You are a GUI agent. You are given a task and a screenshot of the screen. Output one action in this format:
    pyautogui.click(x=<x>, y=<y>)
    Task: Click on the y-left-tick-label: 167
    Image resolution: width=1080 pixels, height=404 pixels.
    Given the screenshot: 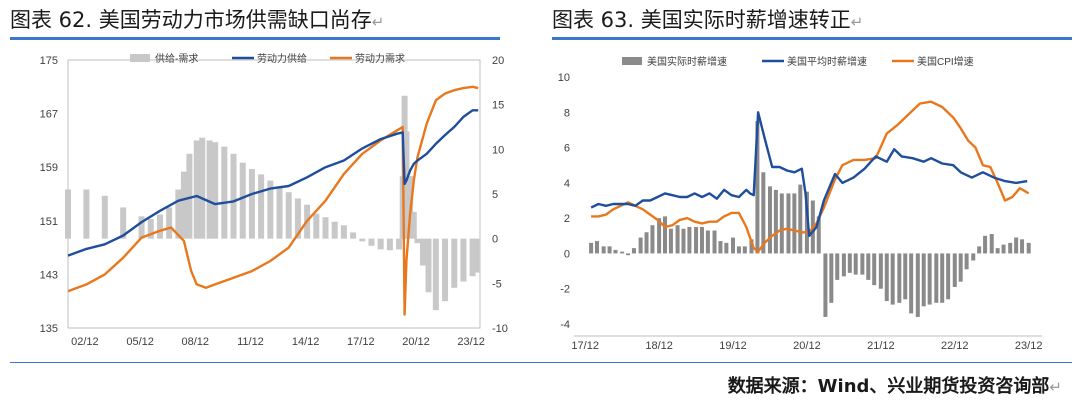 What is the action you would take?
    pyautogui.click(x=49, y=115)
    